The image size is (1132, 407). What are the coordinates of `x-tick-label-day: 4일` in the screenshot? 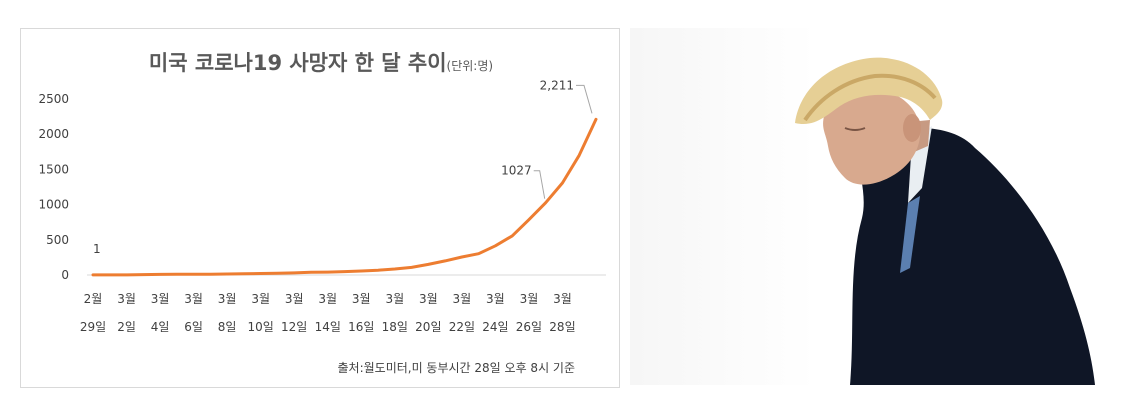 It's located at (160, 327).